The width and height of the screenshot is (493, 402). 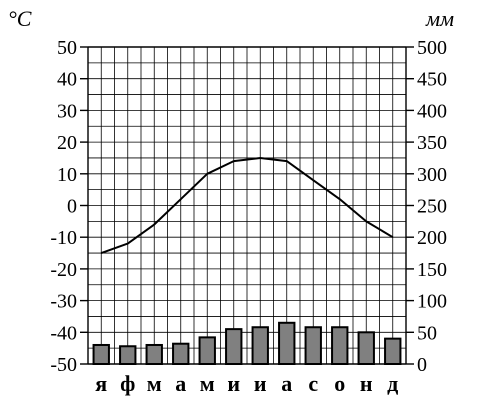 I want to click on left-axis-ticks: 50 40 30 20 10 0 -10 -20 -30 -40 -50, so click(x=69, y=206).